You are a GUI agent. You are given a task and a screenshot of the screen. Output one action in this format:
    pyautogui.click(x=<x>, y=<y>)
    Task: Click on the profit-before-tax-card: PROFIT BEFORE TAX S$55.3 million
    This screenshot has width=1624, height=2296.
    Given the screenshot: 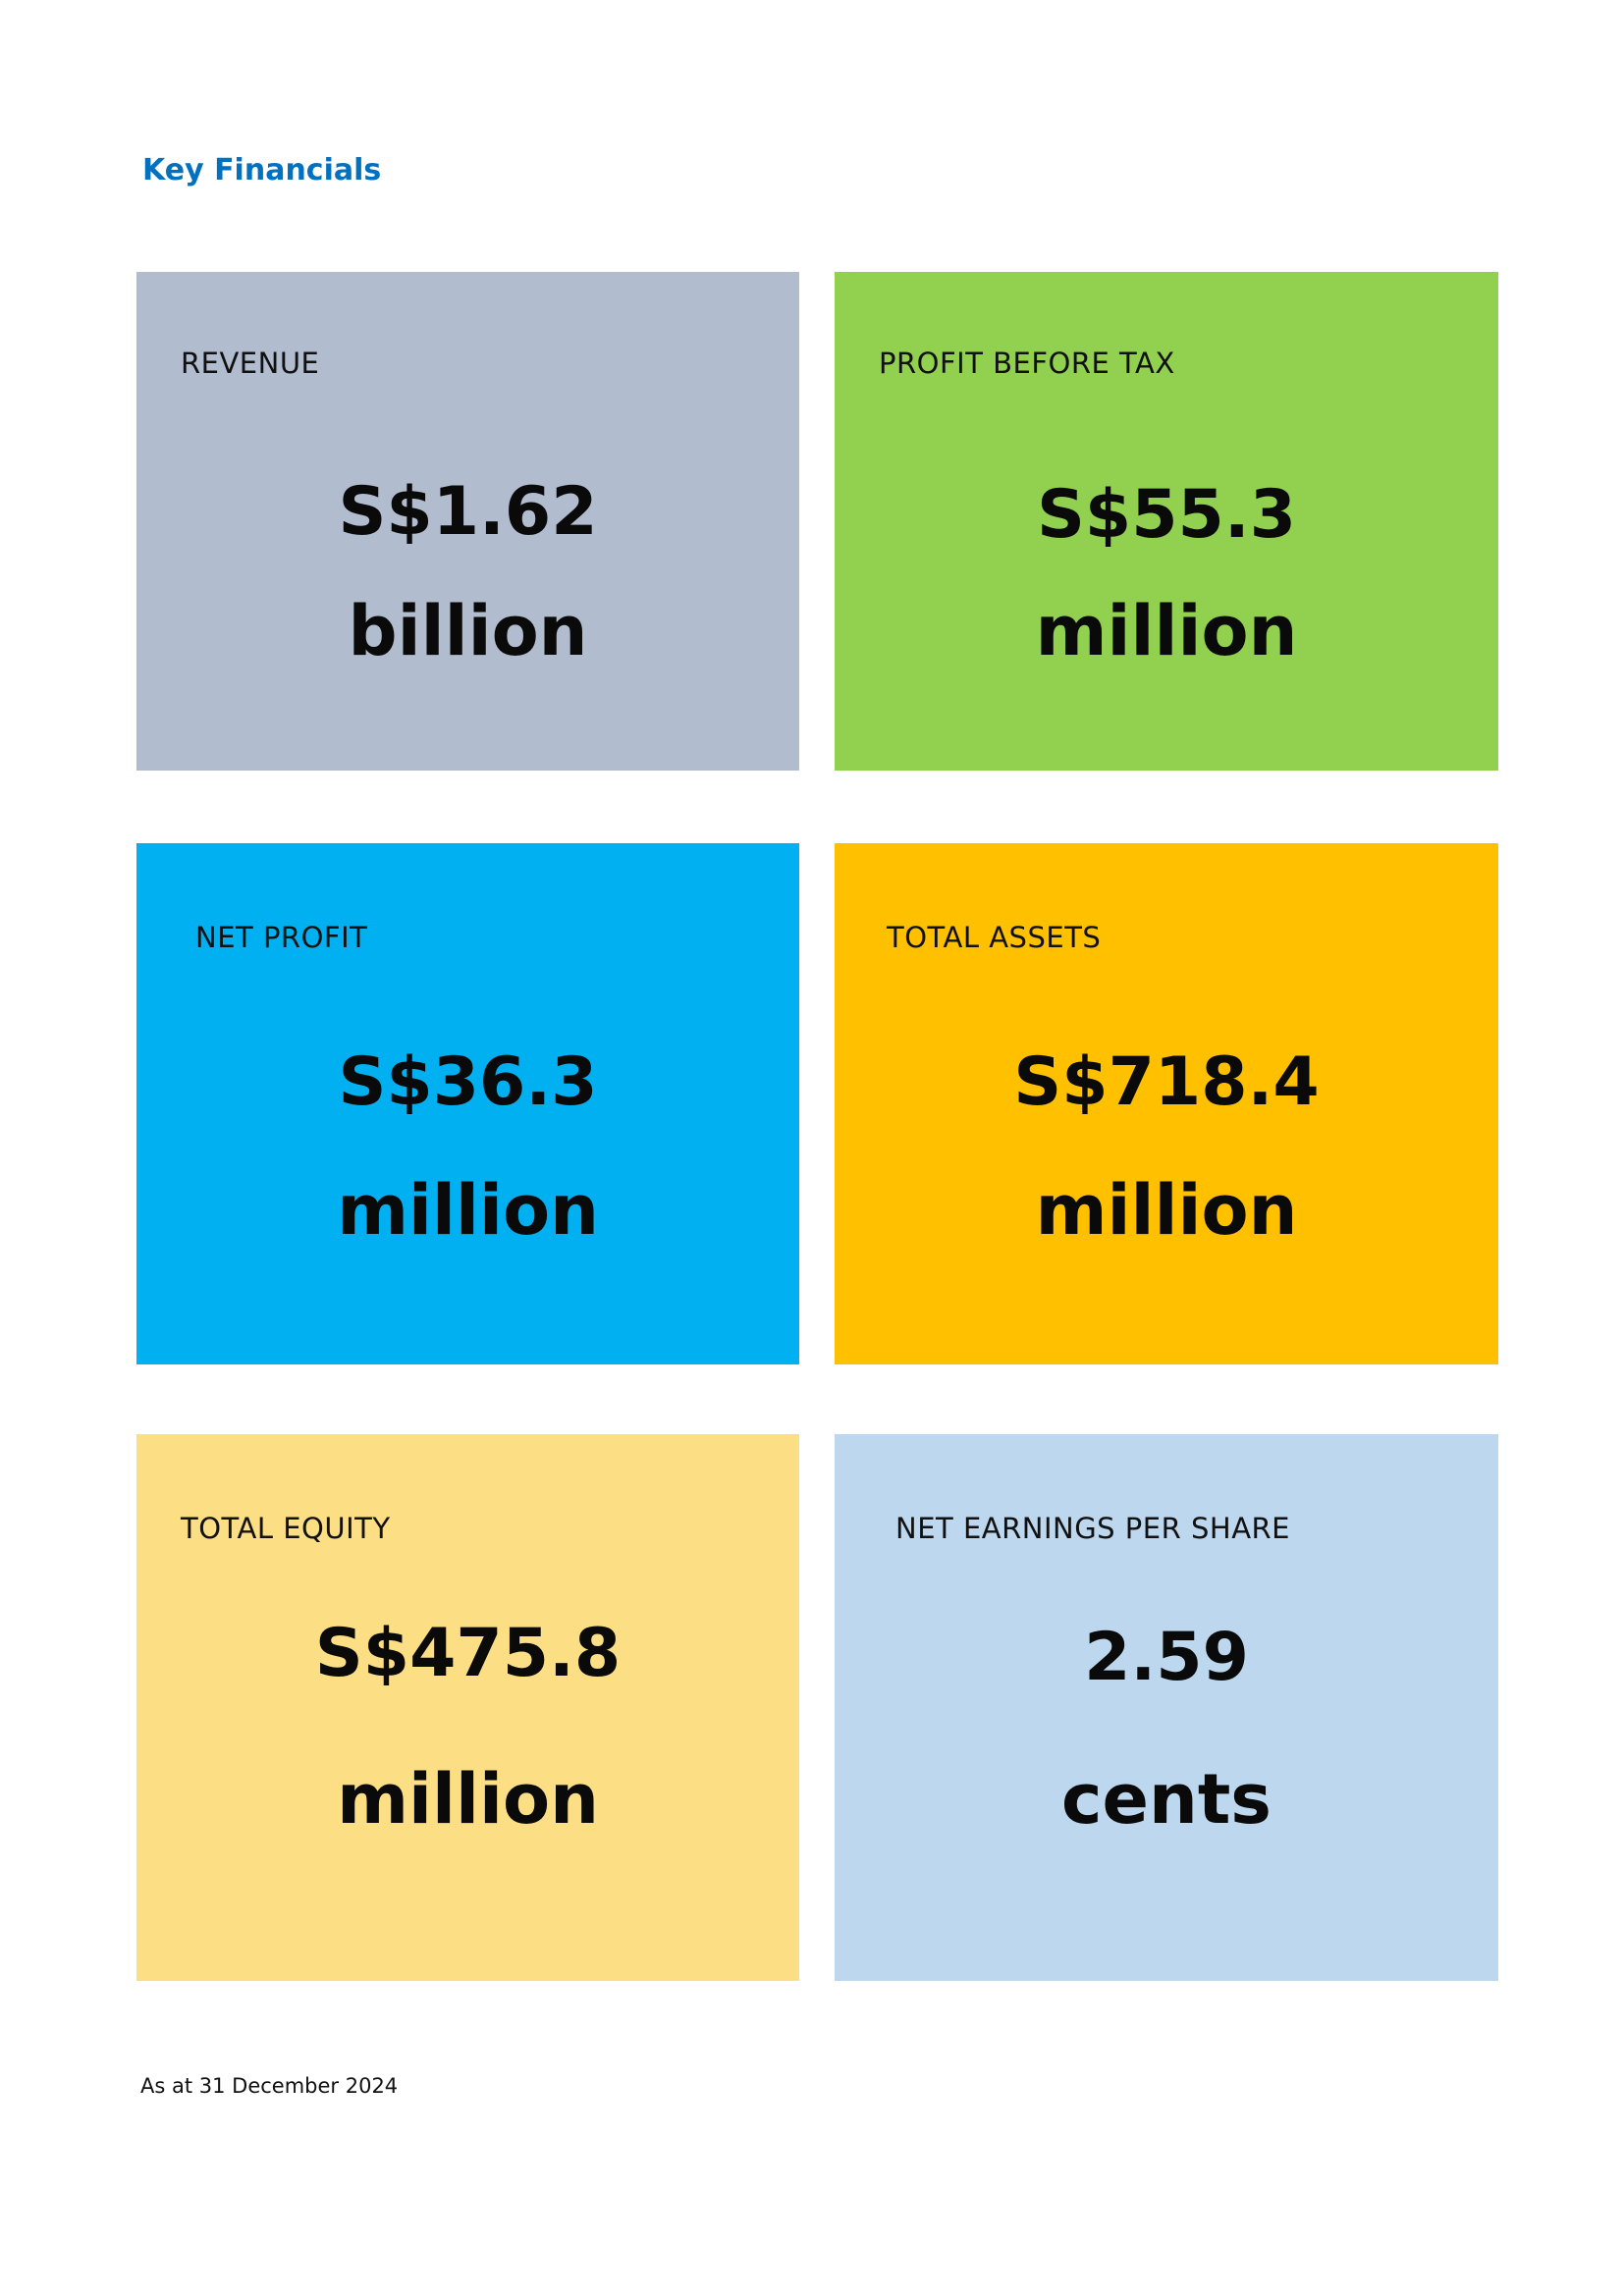 What is the action you would take?
    pyautogui.click(x=1166, y=521)
    